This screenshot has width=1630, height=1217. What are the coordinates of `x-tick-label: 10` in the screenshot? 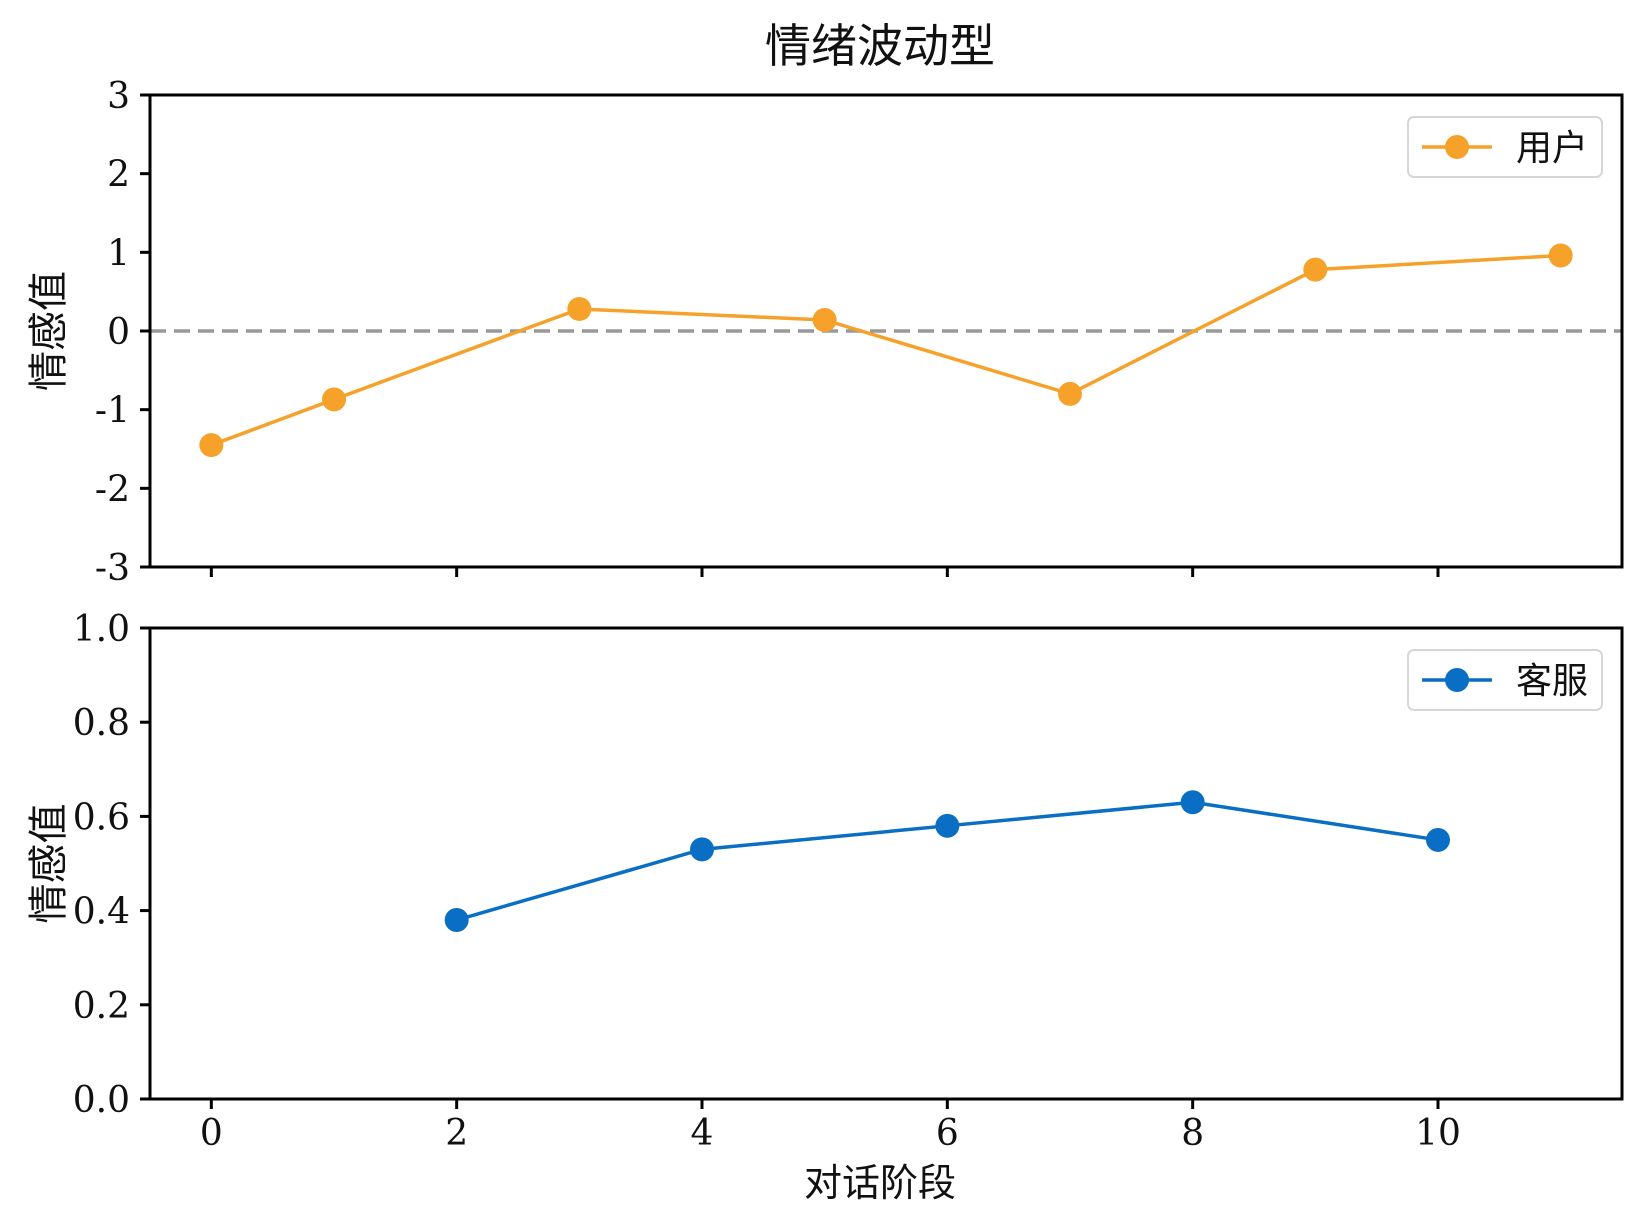 It's located at (1438, 1133).